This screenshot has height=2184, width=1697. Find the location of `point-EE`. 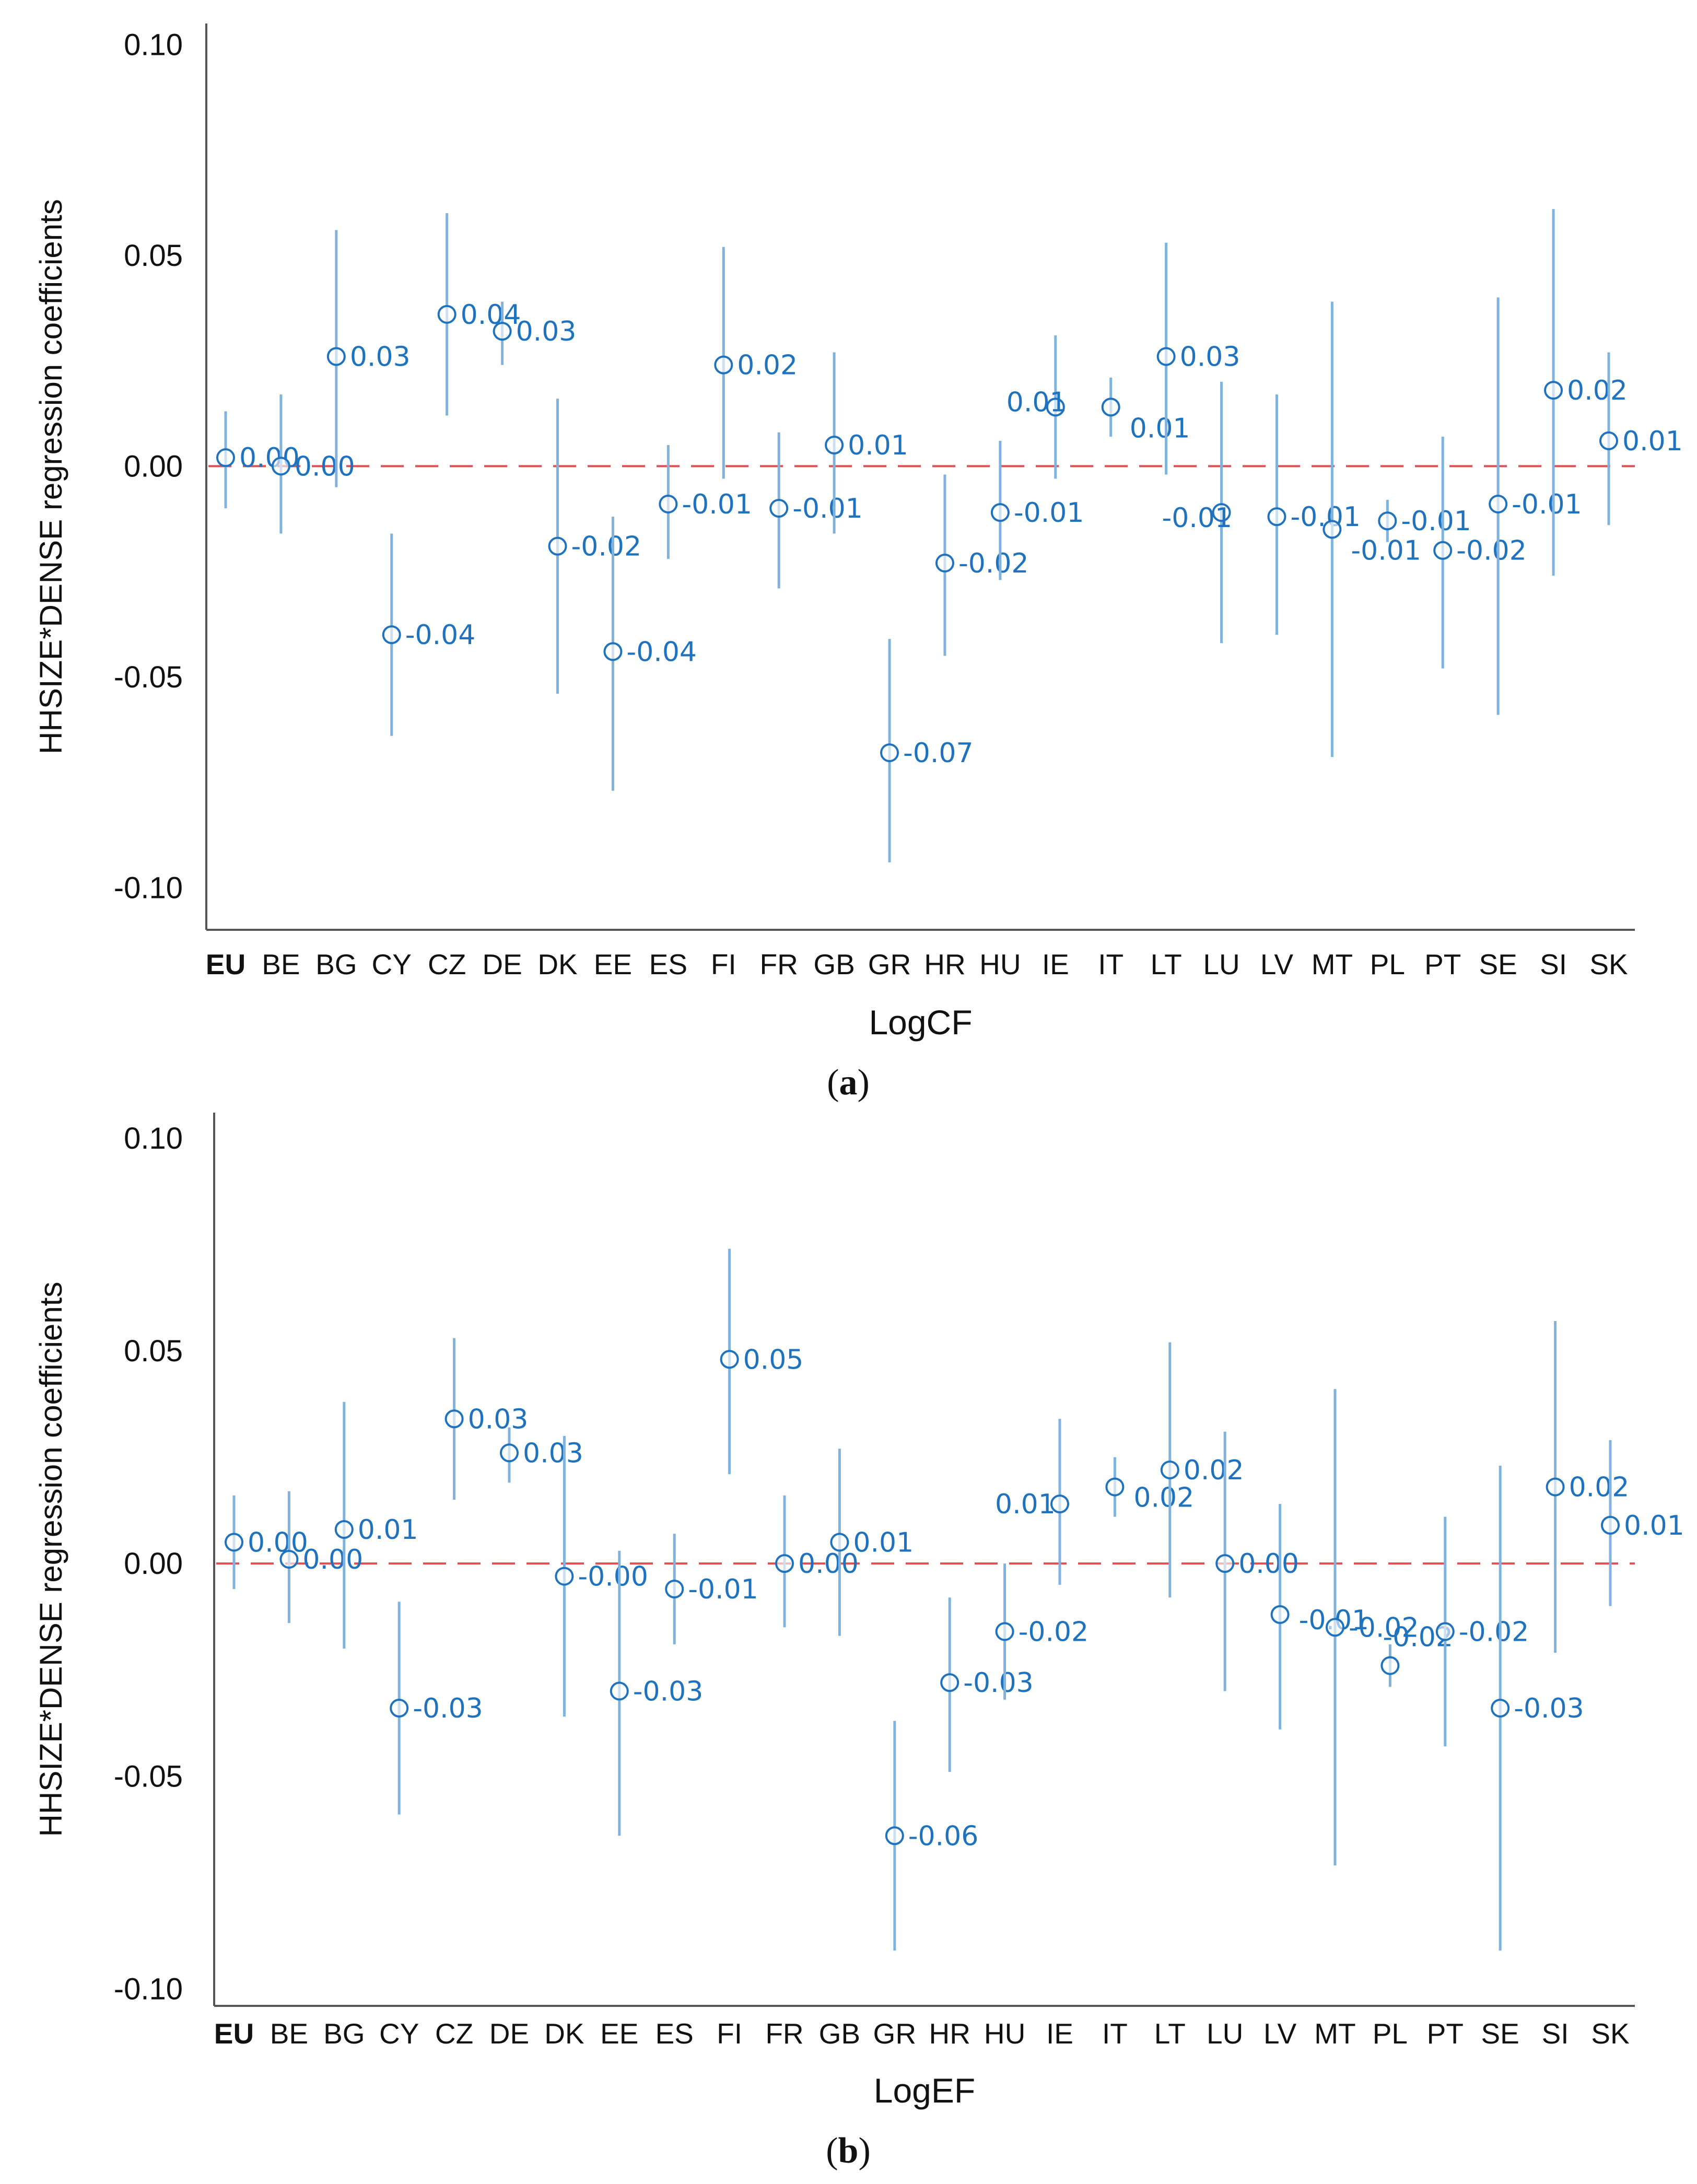

point-EE is located at coordinates (613, 651).